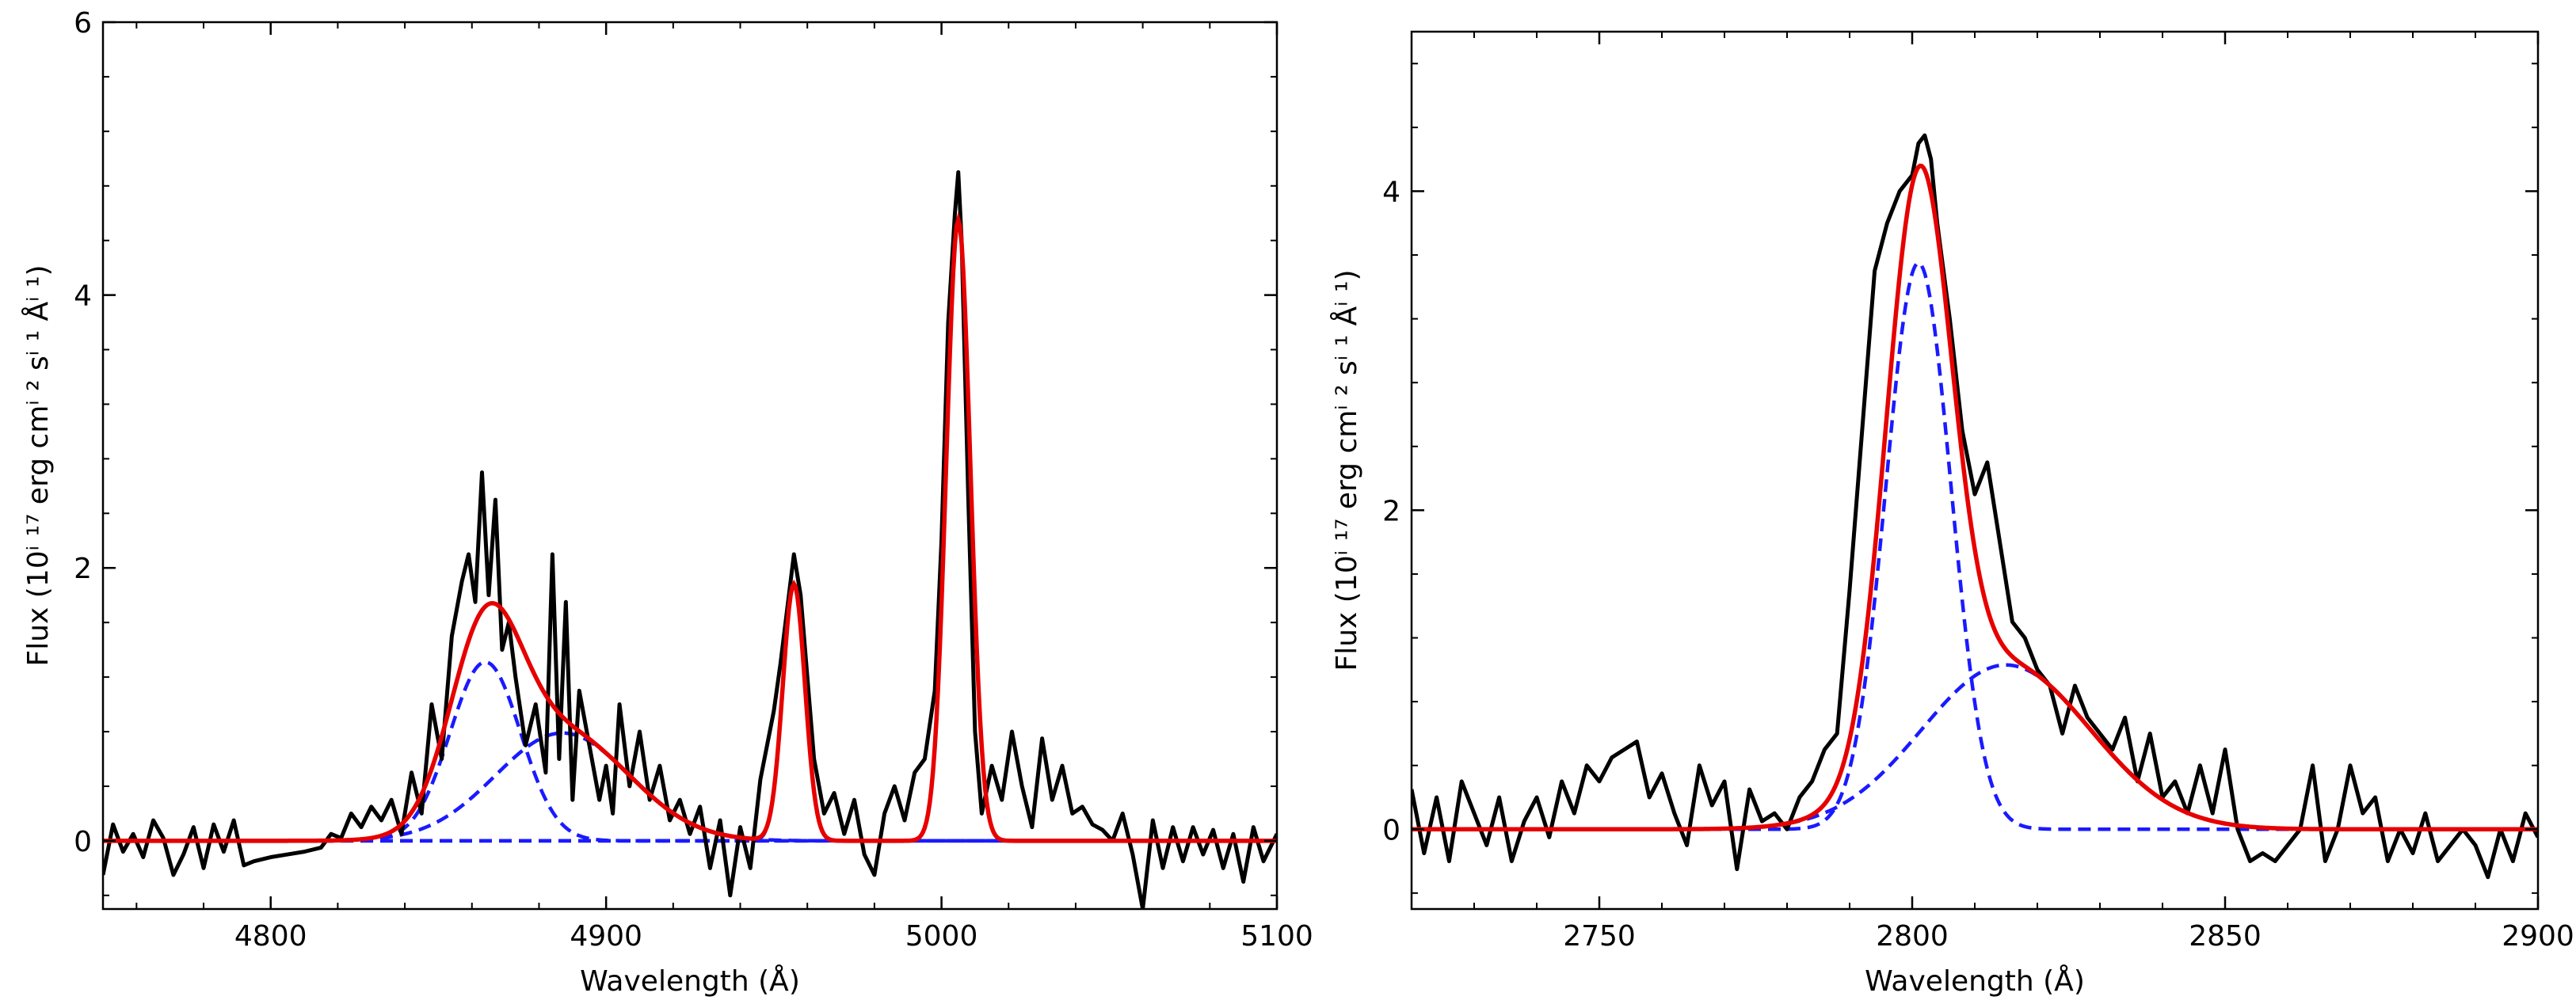 Image resolution: width=2576 pixels, height=1008 pixels. What do you see at coordinates (270, 936) in the screenshot?
I see `x-tick-label: 4800` at bounding box center [270, 936].